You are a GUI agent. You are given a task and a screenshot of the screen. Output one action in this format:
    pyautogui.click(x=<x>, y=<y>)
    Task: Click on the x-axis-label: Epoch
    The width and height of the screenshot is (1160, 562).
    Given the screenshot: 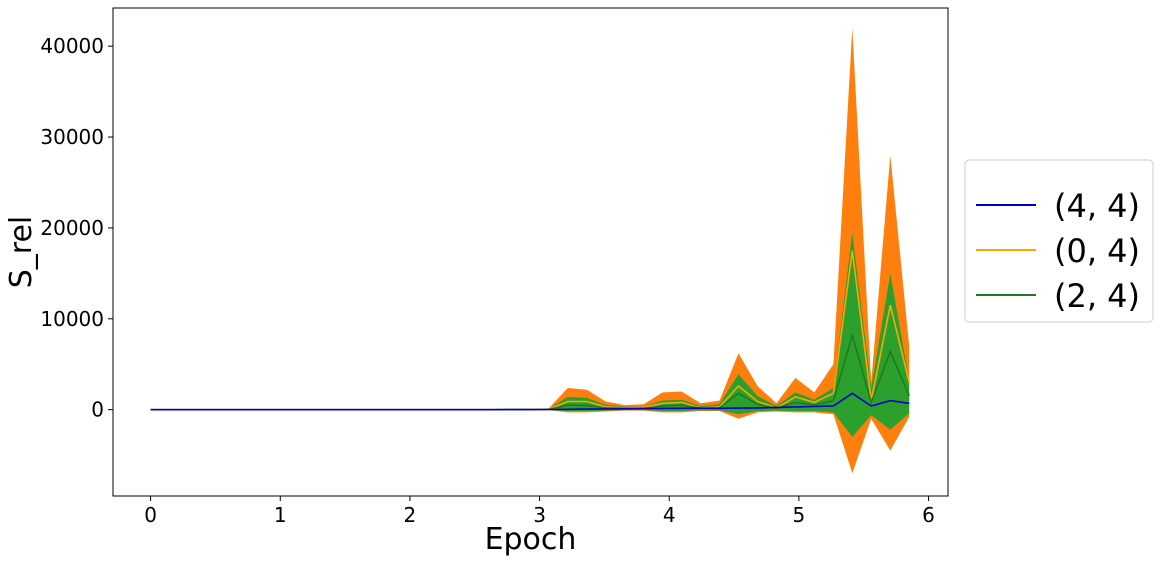 What is the action you would take?
    pyautogui.click(x=531, y=539)
    